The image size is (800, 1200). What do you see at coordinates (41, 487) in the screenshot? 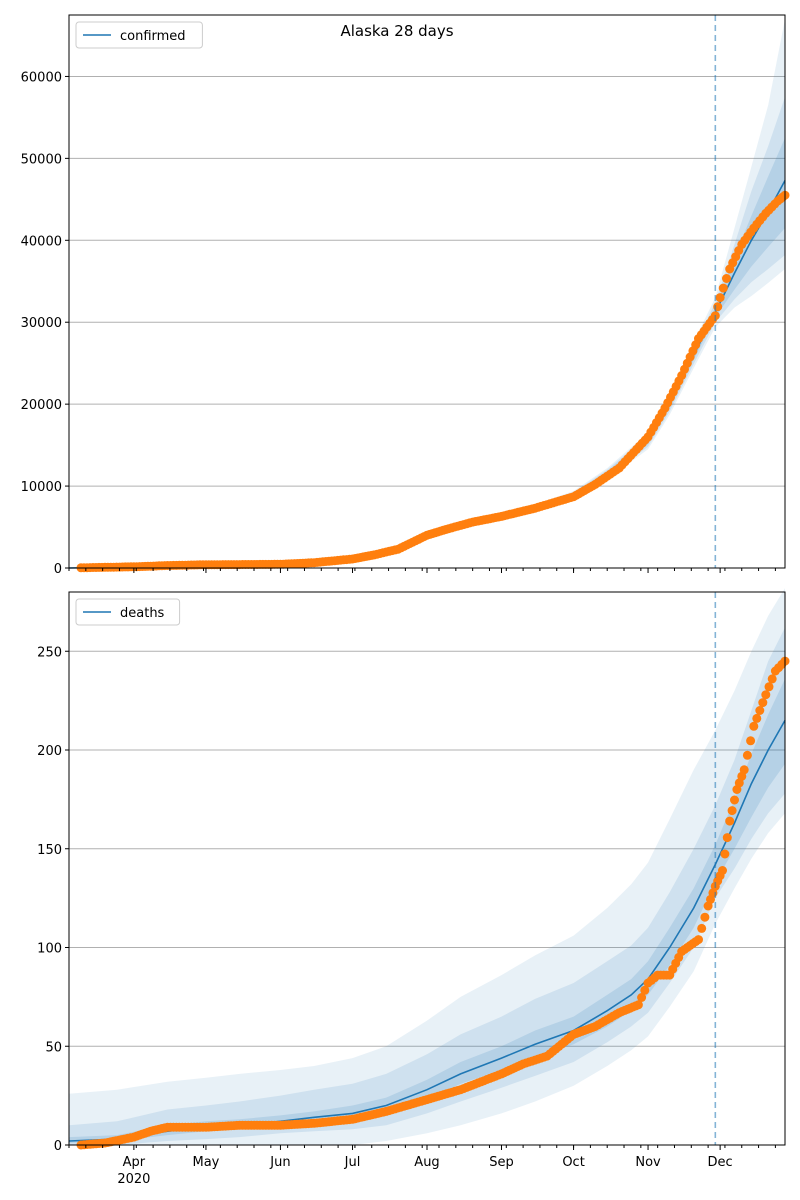
I see `y-tick-label: 10000` at bounding box center [41, 487].